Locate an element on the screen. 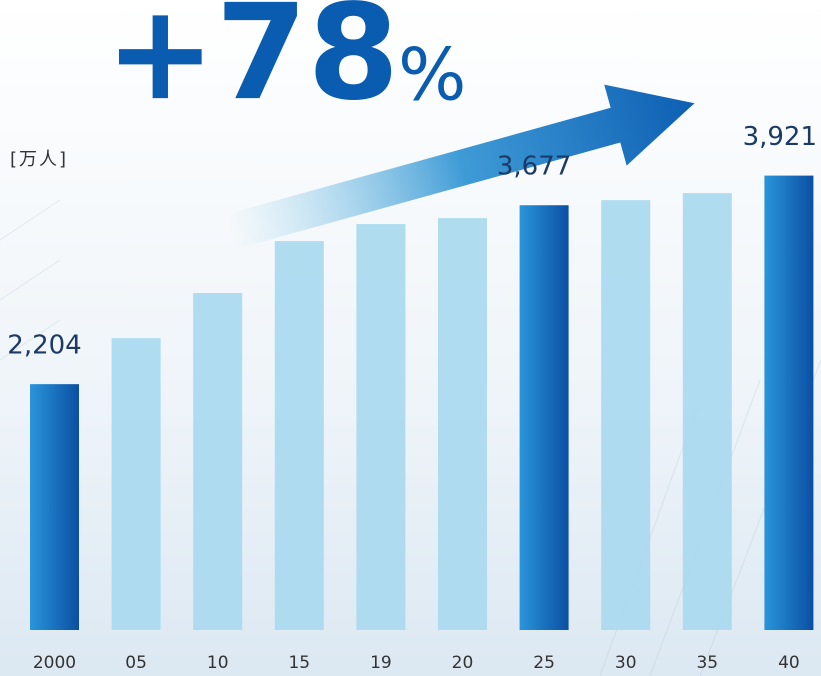 This screenshot has width=821, height=676. x-tick-label: 40 is located at coordinates (789, 663).